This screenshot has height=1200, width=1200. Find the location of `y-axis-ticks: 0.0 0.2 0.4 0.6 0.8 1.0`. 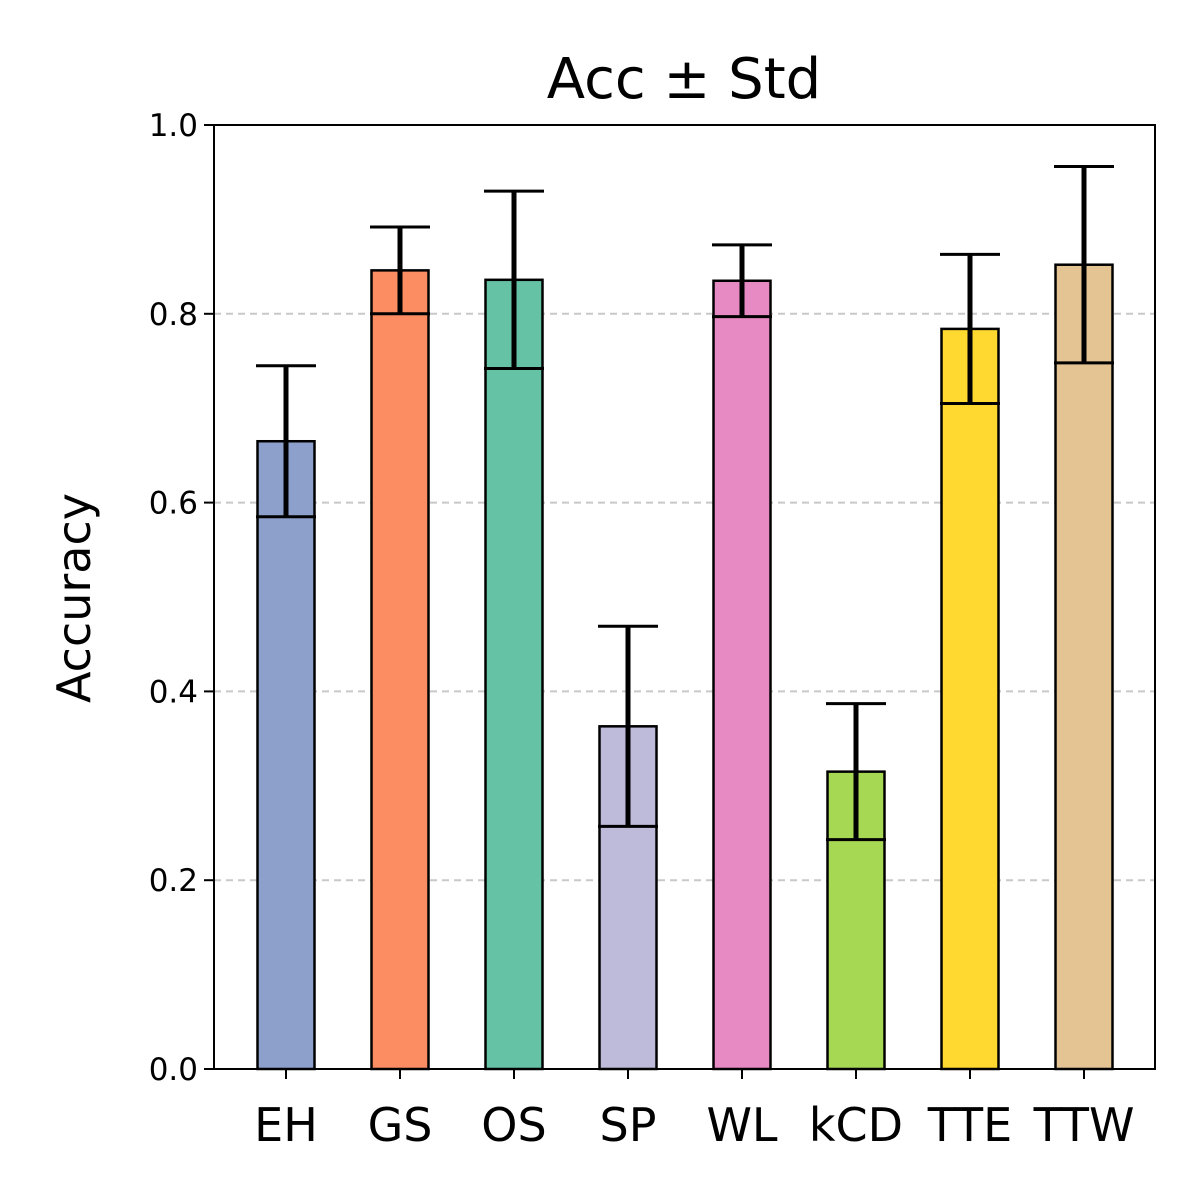

y-axis-ticks: 0.0 0.2 0.4 0.6 0.8 1.0 is located at coordinates (181, 598).